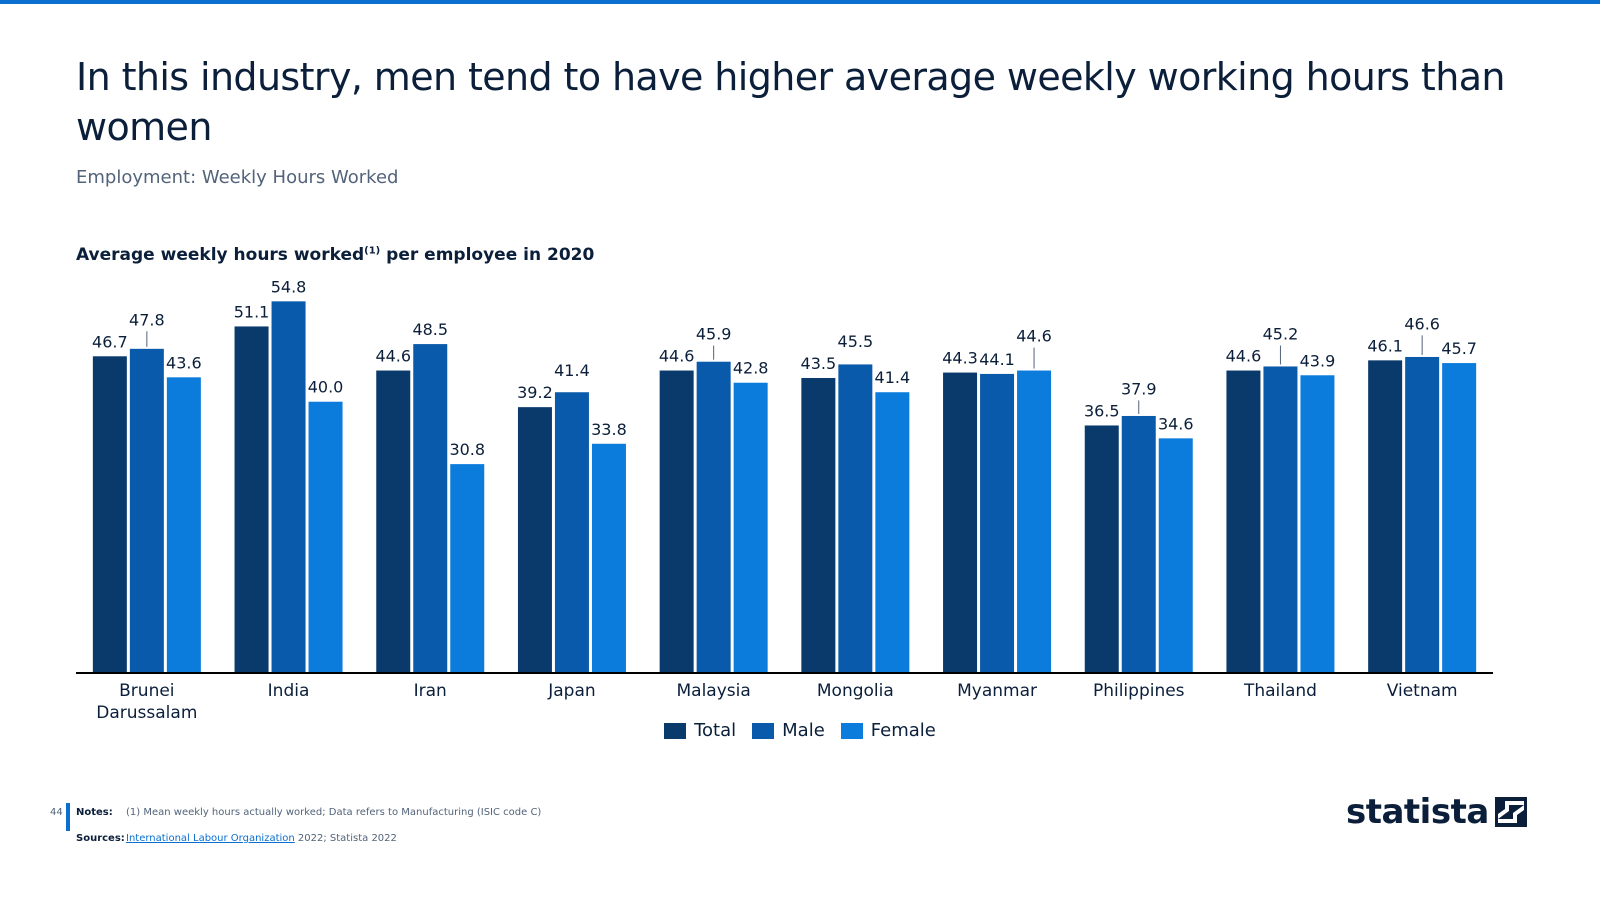 The image size is (1600, 900). I want to click on bar-malaysia-male, so click(713, 517).